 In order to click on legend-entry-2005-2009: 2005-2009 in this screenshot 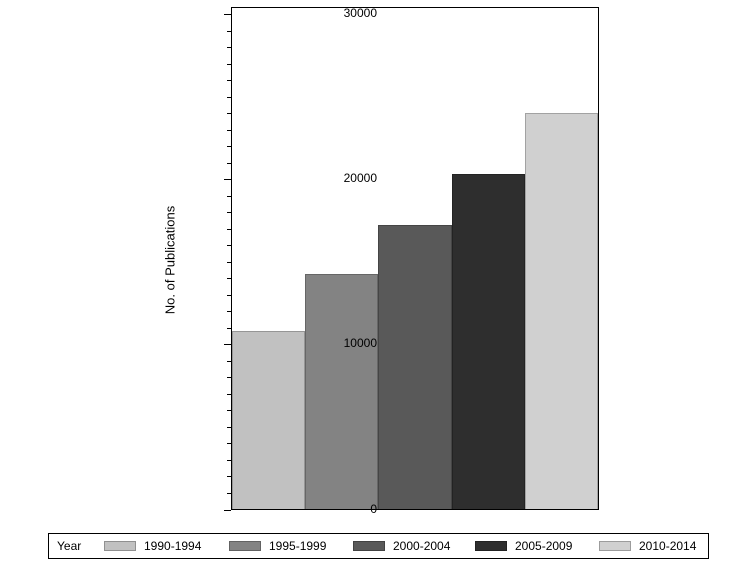, I will do `click(523, 546)`.